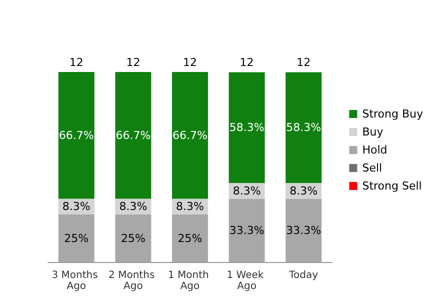 This screenshot has height=300, width=440. I want to click on x-tick-label: 1 Month Ago, so click(190, 281).